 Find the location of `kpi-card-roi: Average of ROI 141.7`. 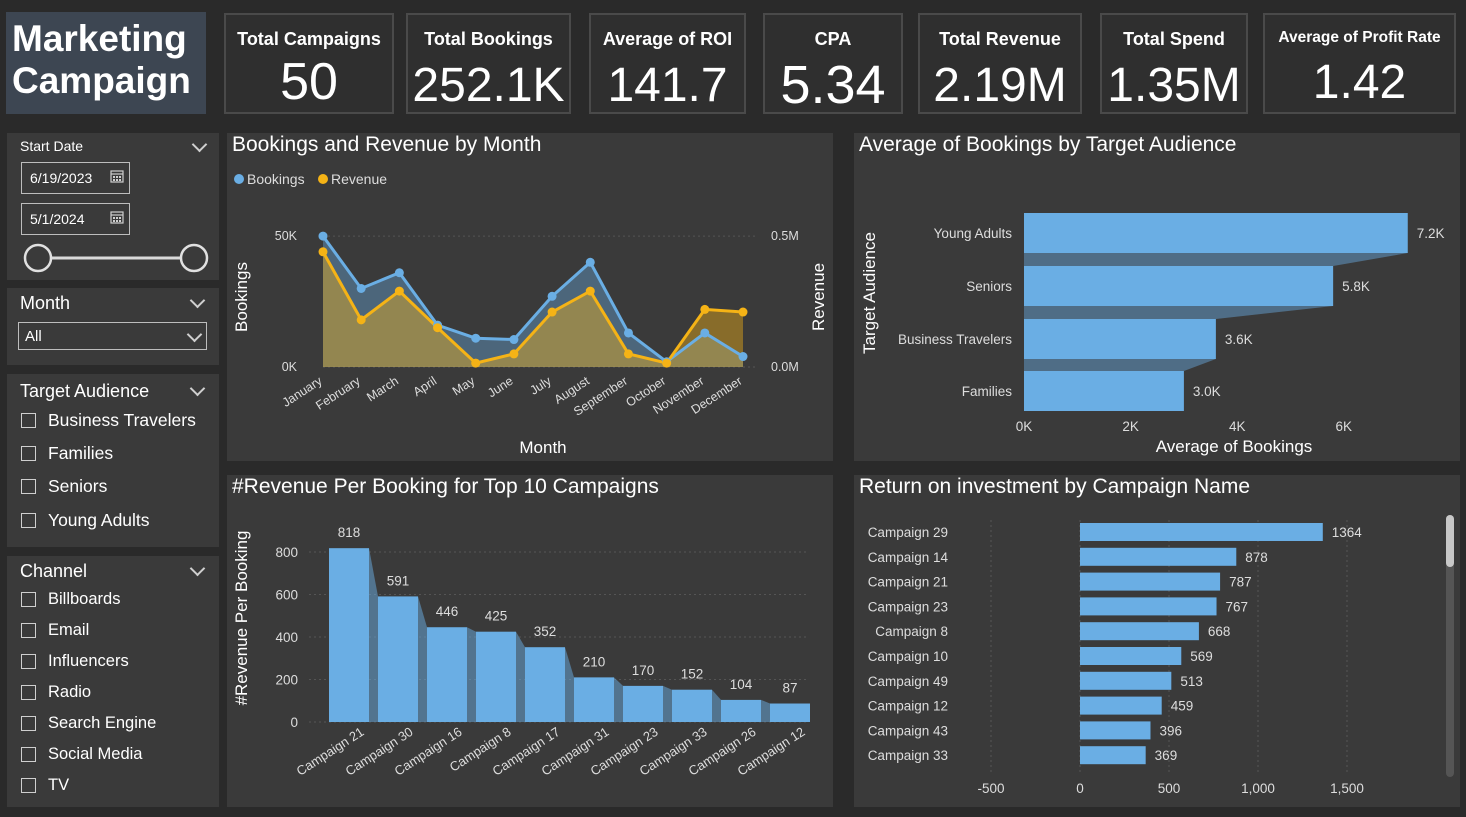

kpi-card-roi: Average of ROI 141.7 is located at coordinates (667, 63).